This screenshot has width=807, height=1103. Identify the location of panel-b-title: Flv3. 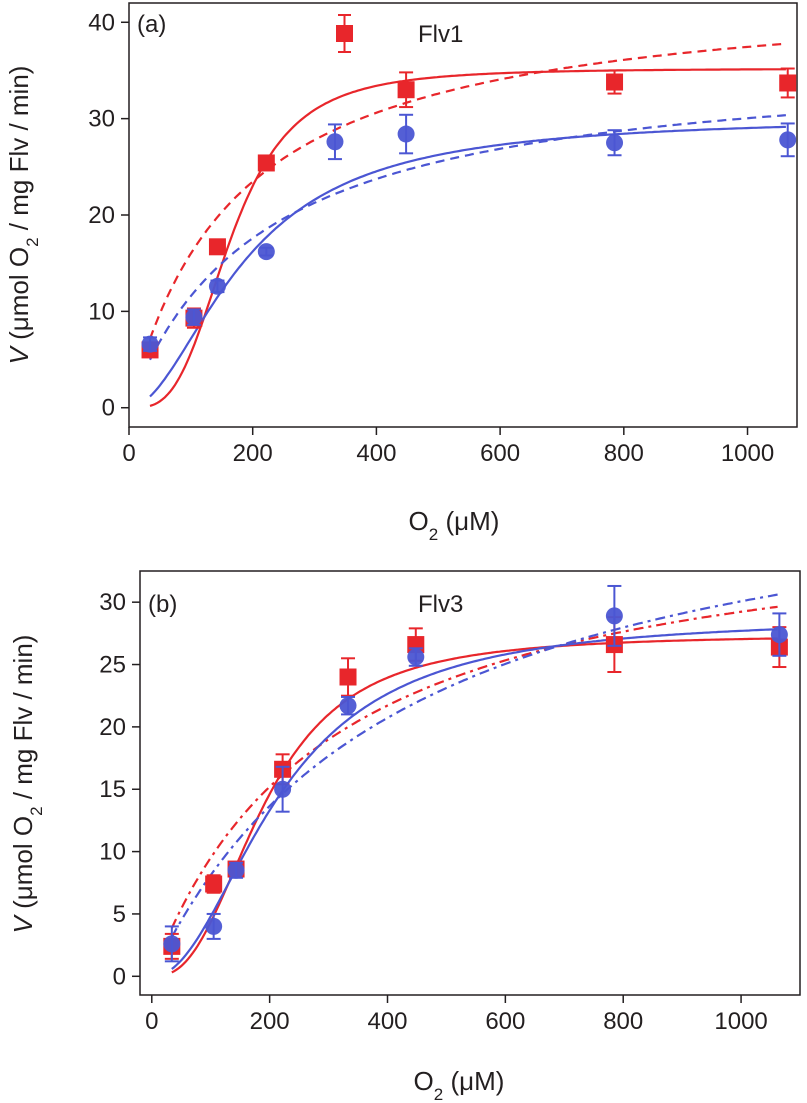
(440, 604).